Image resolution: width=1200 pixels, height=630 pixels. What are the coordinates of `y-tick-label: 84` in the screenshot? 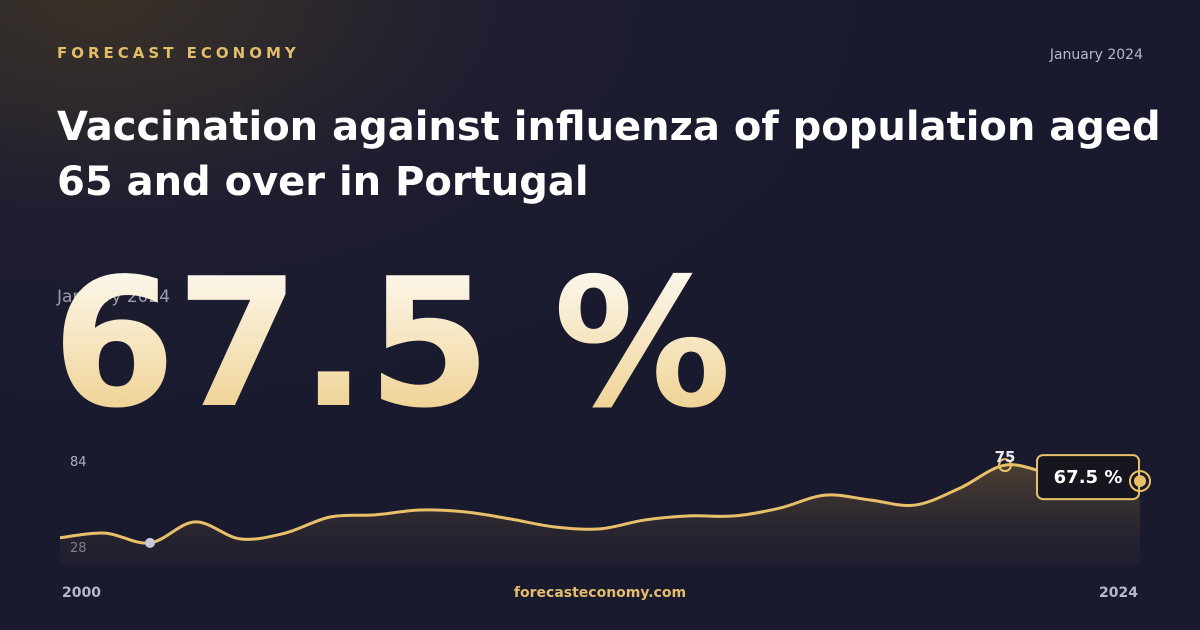 It's located at (78, 462).